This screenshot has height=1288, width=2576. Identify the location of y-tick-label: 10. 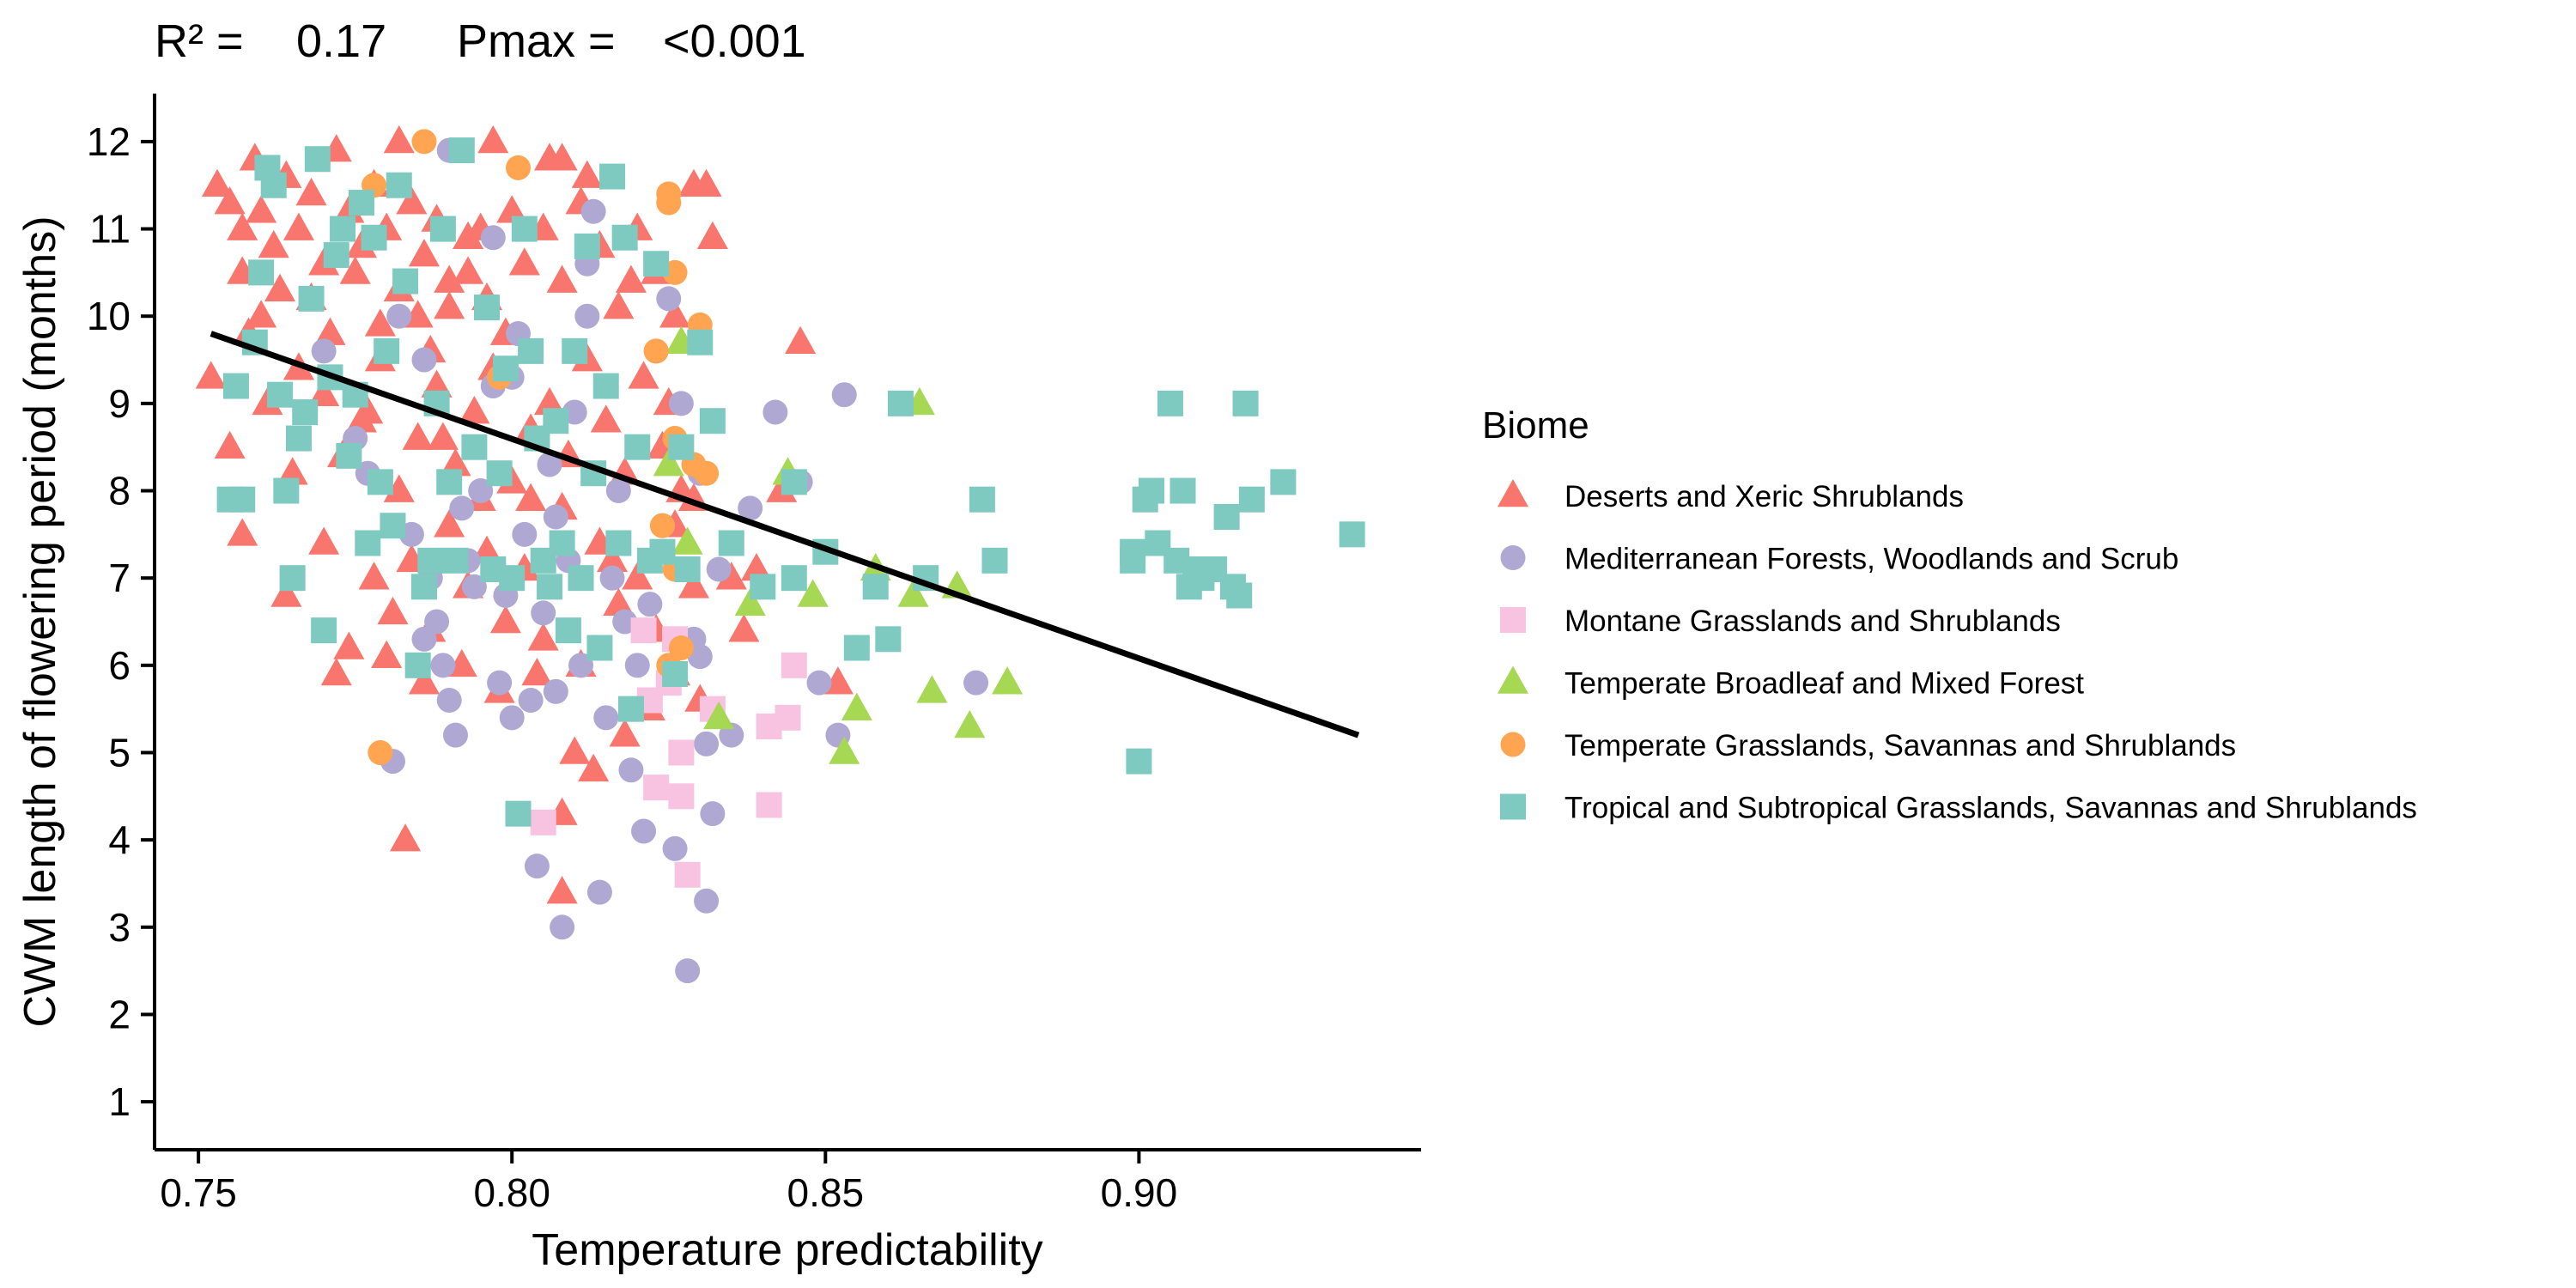
(109, 316).